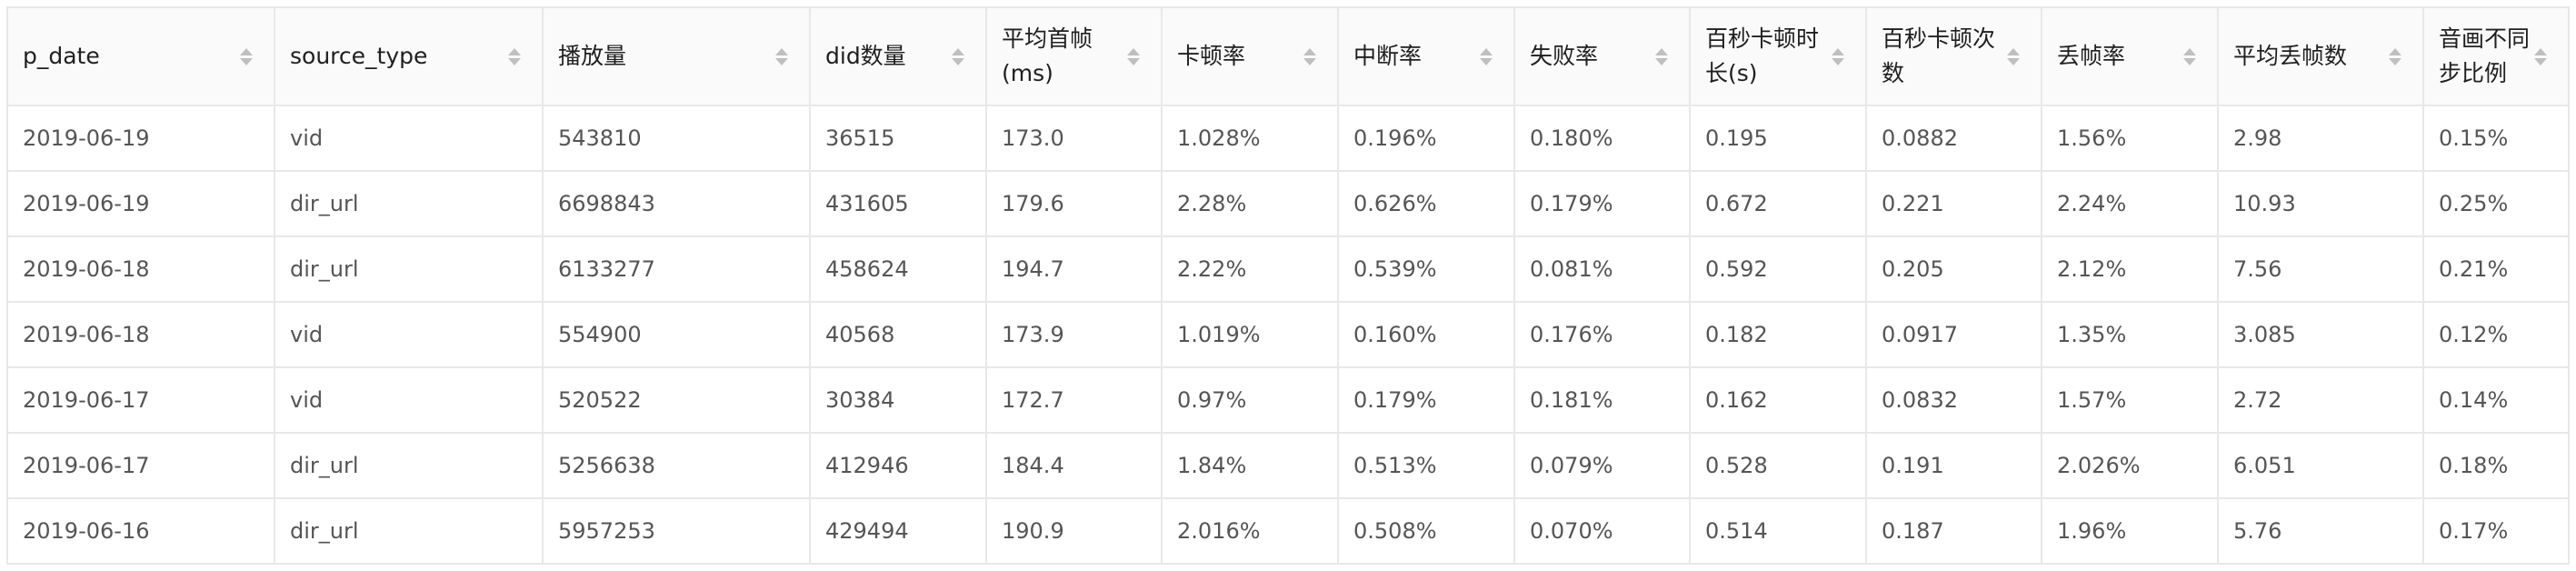 This screenshot has height=571, width=2576. Describe the element at coordinates (904, 56) in the screenshot. I see `column-header-inner: did数量` at that location.